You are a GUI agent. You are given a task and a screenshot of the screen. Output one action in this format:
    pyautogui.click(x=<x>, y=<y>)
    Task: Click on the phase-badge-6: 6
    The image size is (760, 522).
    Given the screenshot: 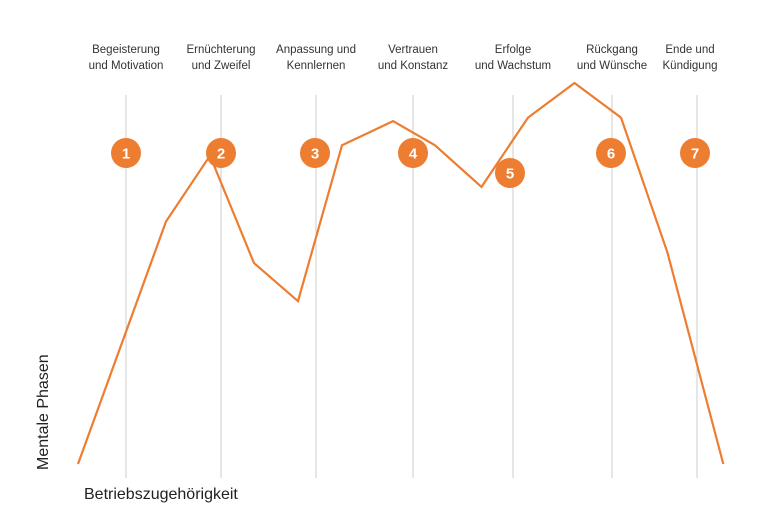 What is the action you would take?
    pyautogui.click(x=611, y=153)
    